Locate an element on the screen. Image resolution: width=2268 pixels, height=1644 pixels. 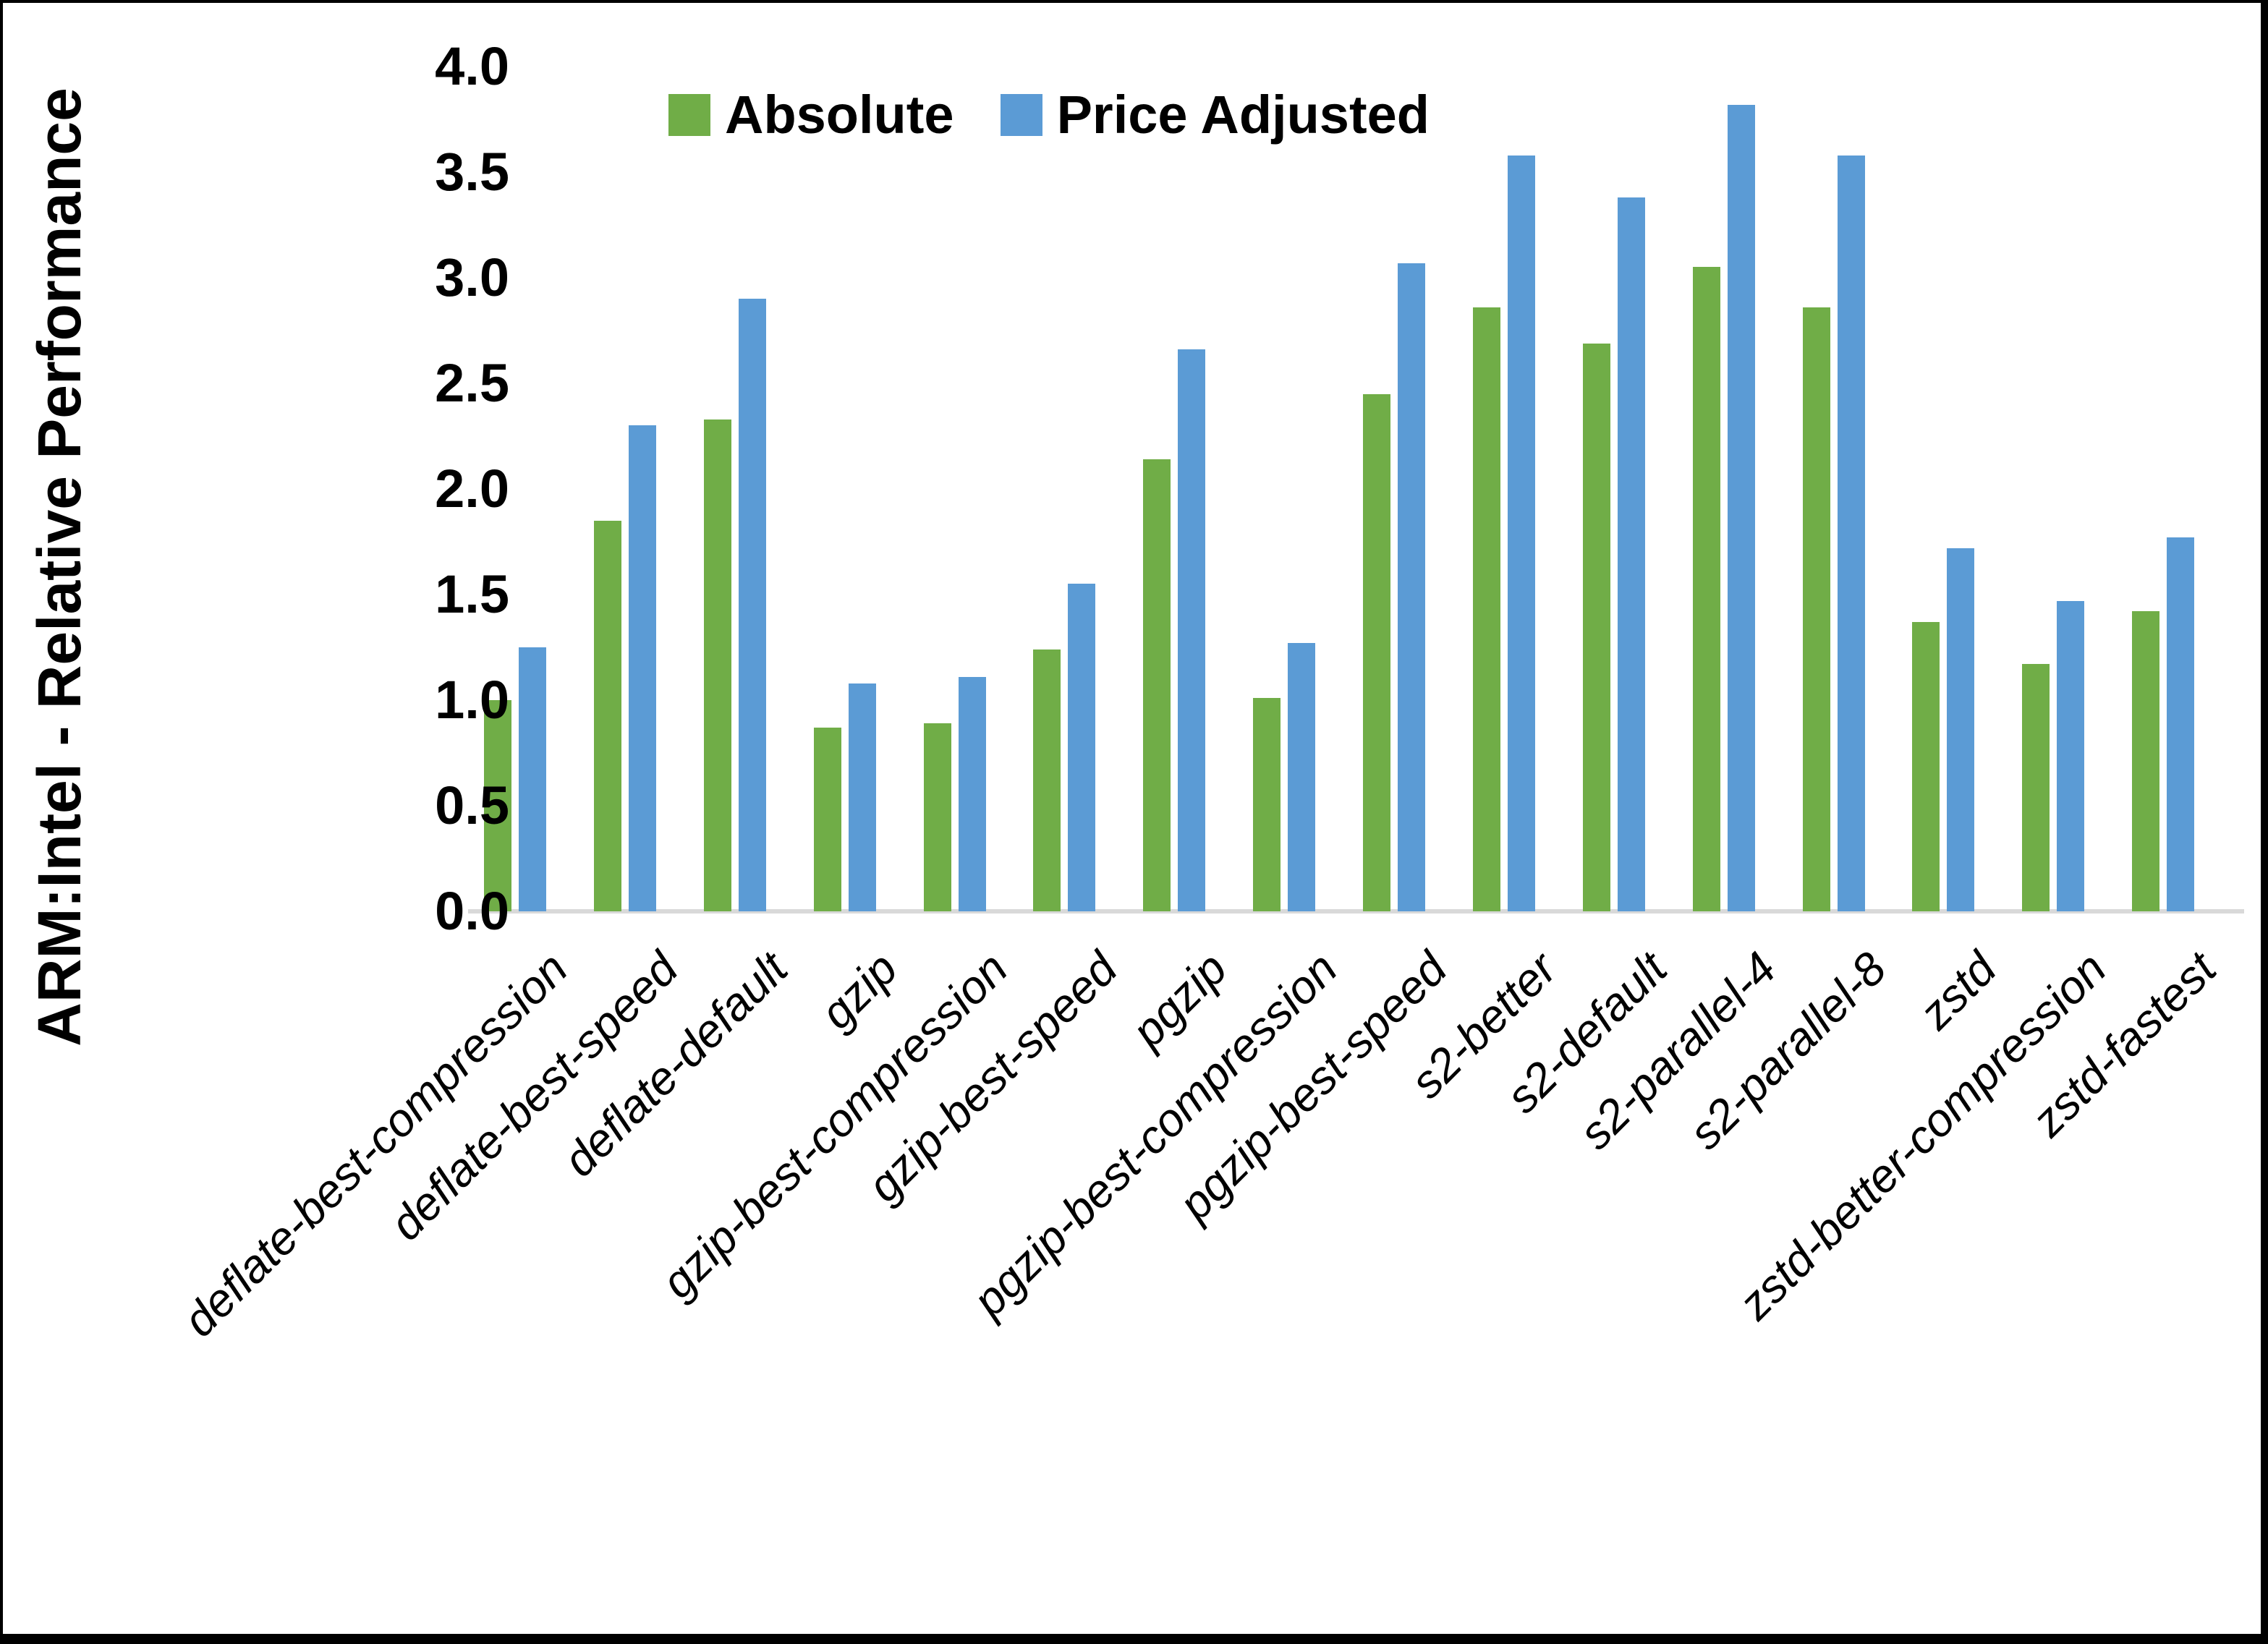
y-tick-label-1.5: 1.5 is located at coordinates (472, 594).